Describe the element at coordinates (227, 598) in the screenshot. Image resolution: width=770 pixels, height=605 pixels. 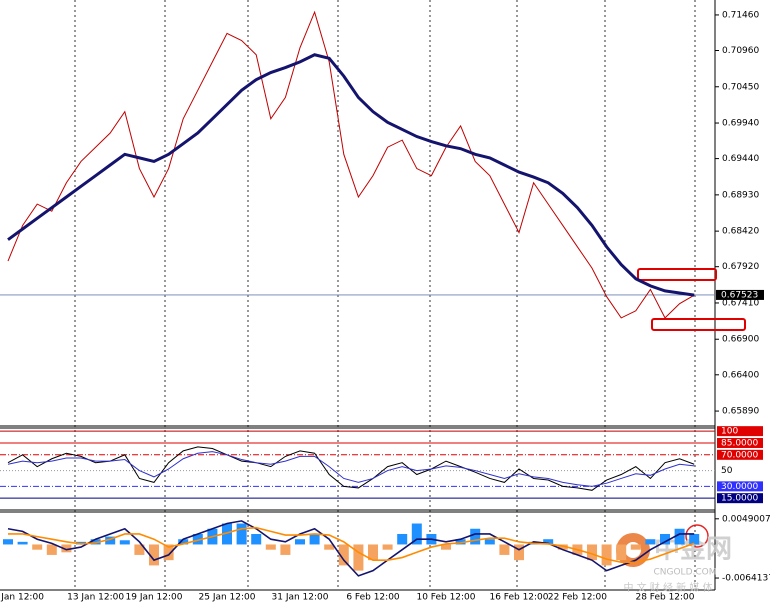
I see `x-tick-label: 25 Jan 12:00` at that location.